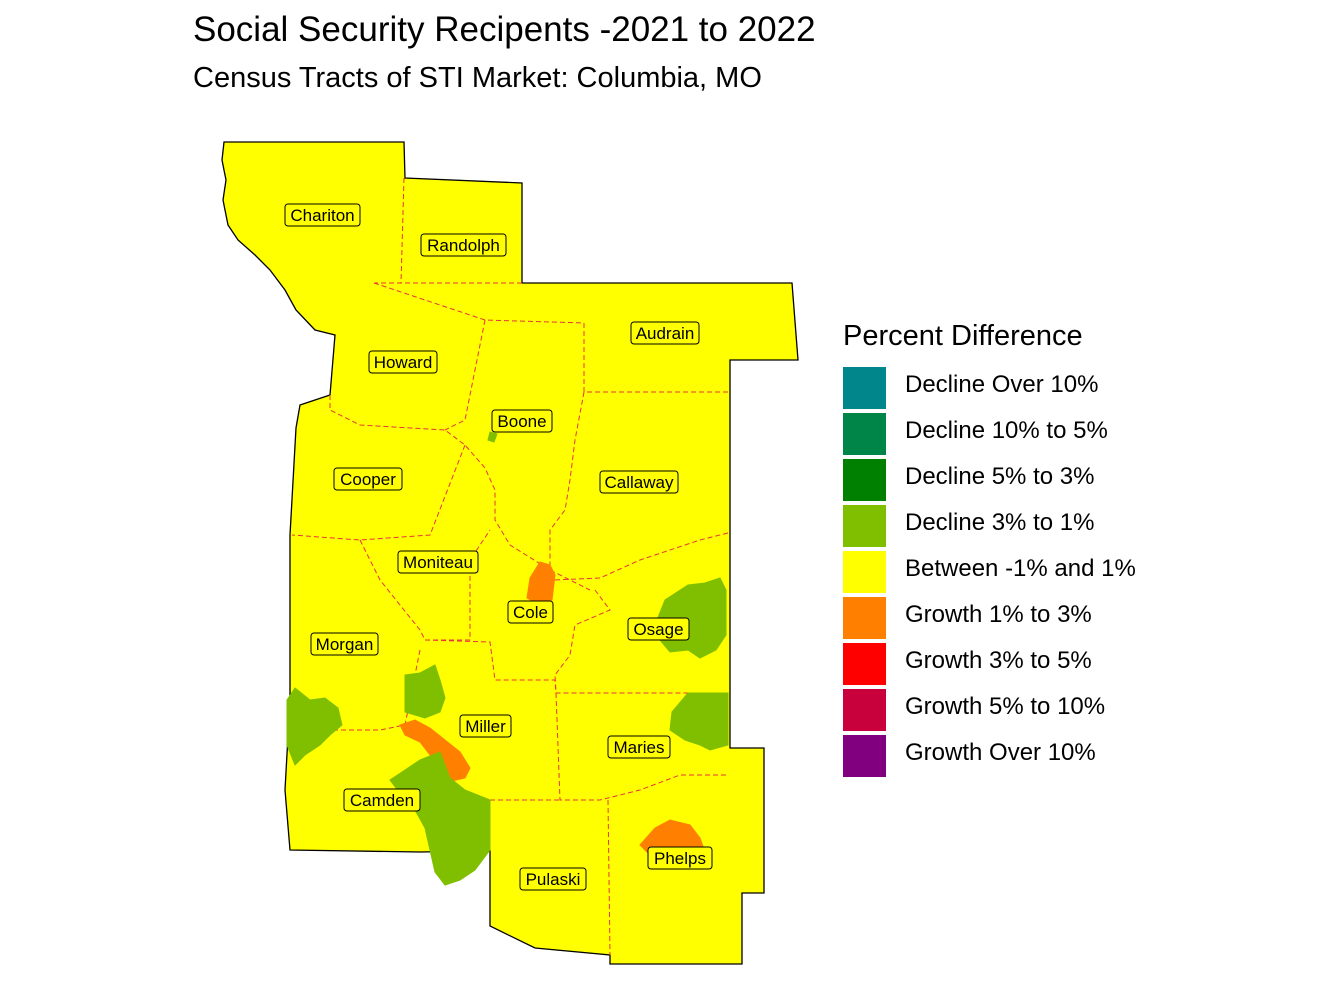  I want to click on legend-label: Decline Over 10%, so click(1002, 384).